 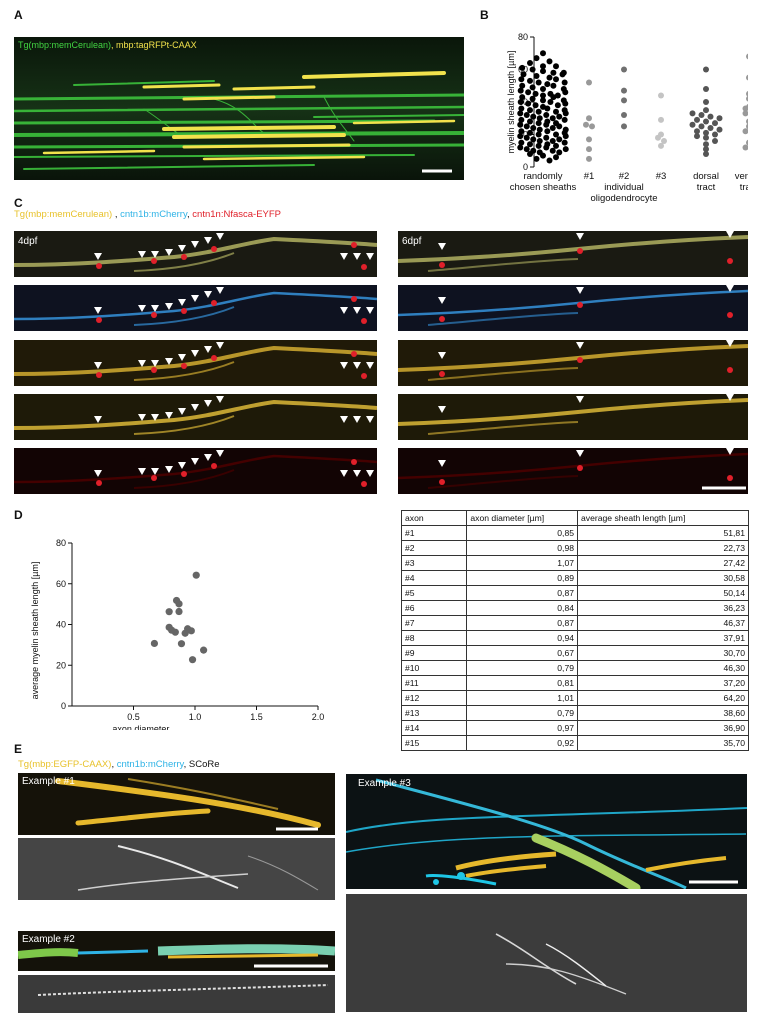 What do you see at coordinates (663, 638) in the screenshot?
I see `table-cell: 37,91` at bounding box center [663, 638].